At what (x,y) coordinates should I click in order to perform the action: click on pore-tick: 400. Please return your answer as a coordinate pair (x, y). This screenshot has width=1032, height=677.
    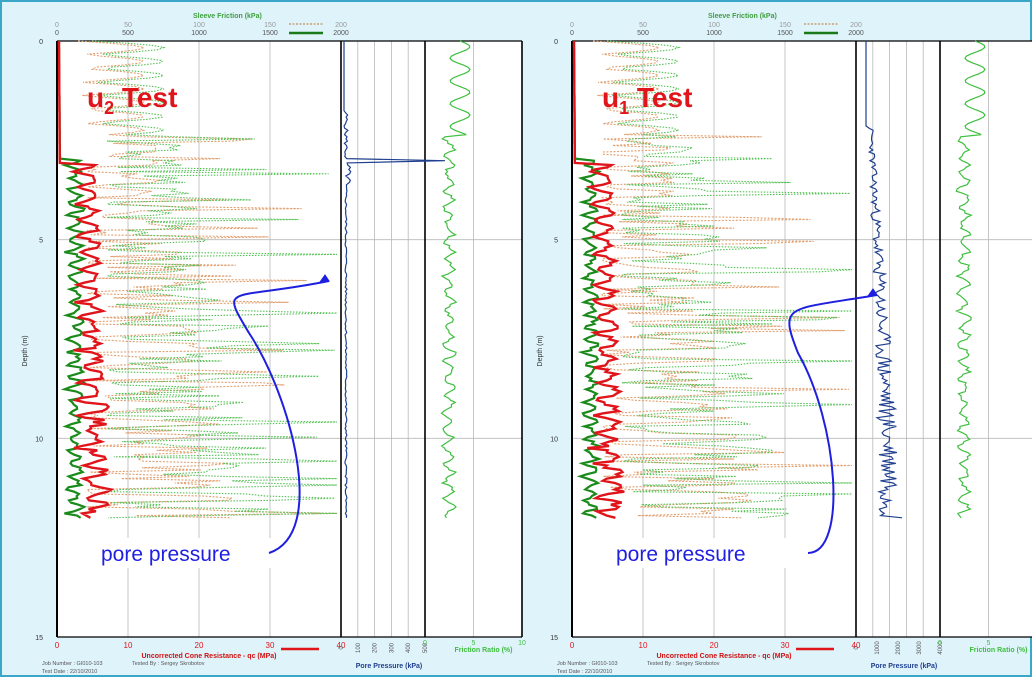
    Looking at the image, I should click on (409, 647).